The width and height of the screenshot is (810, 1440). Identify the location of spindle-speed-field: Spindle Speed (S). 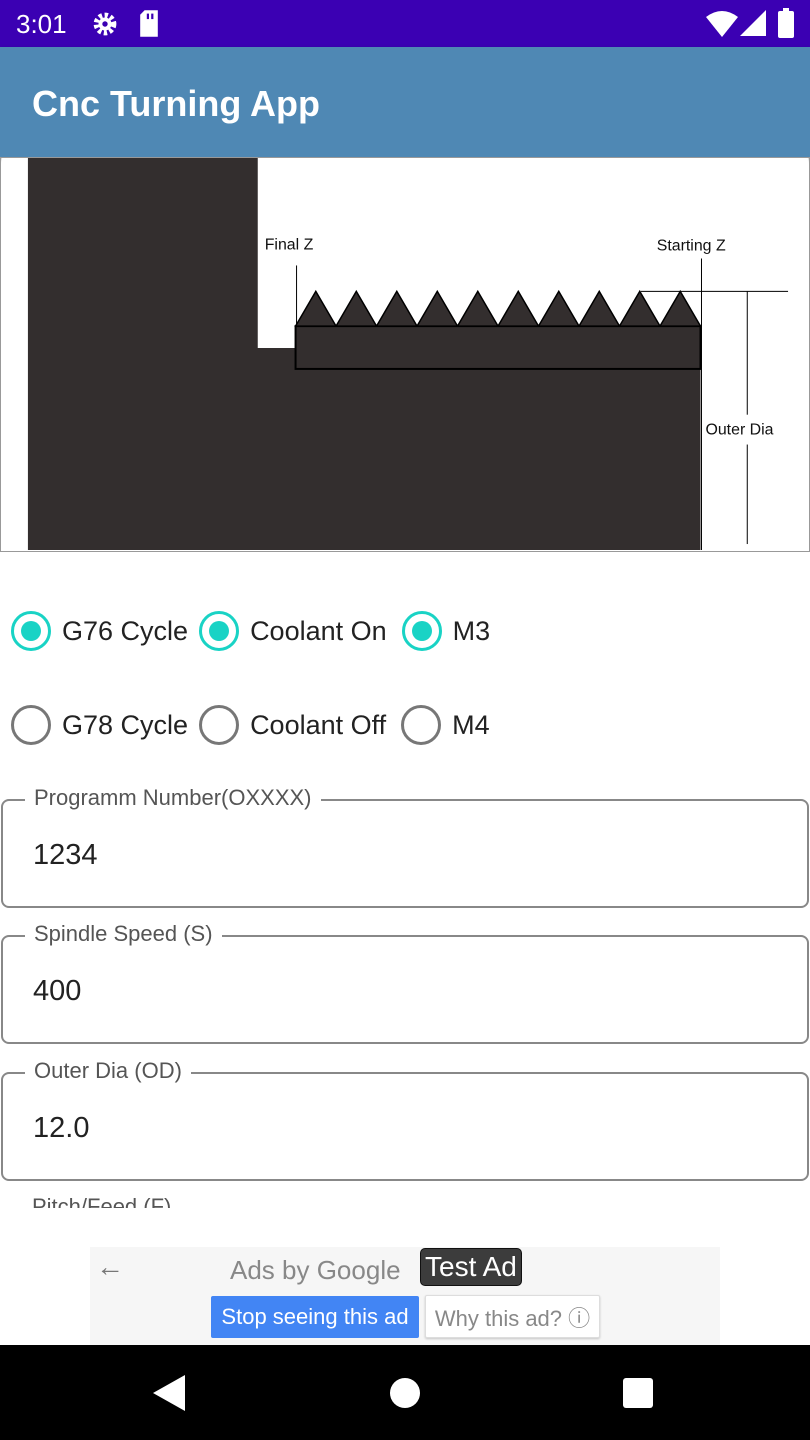
(405, 982).